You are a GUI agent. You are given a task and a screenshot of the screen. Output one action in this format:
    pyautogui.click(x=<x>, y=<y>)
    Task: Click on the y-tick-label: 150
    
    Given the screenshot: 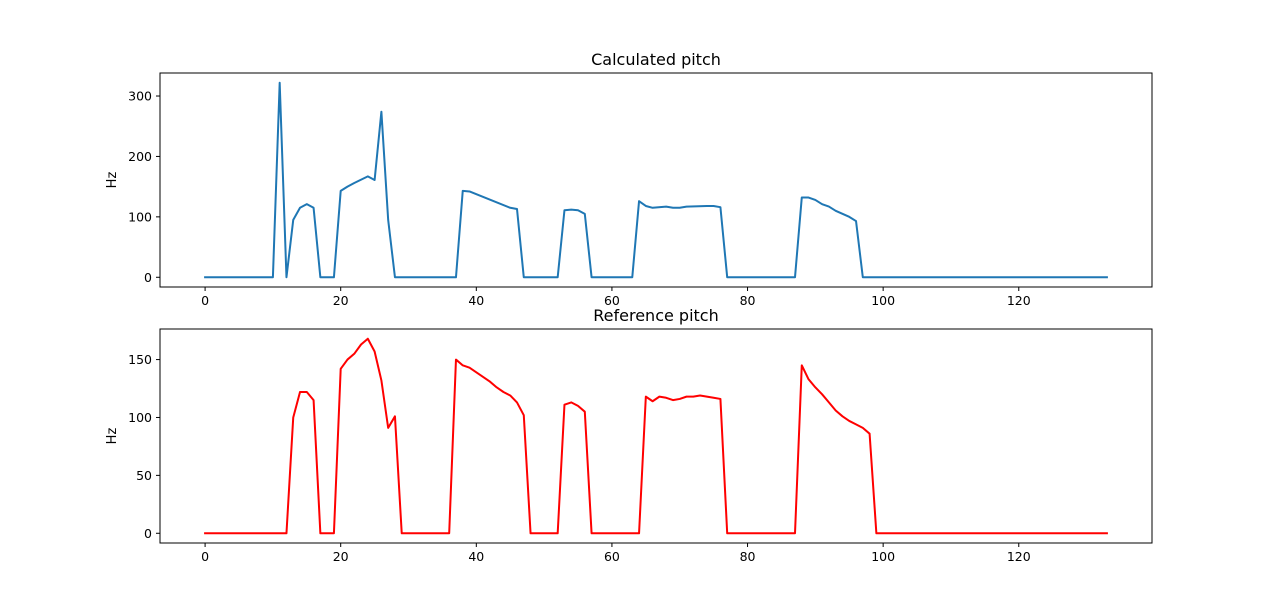 What is the action you would take?
    pyautogui.click(x=140, y=359)
    